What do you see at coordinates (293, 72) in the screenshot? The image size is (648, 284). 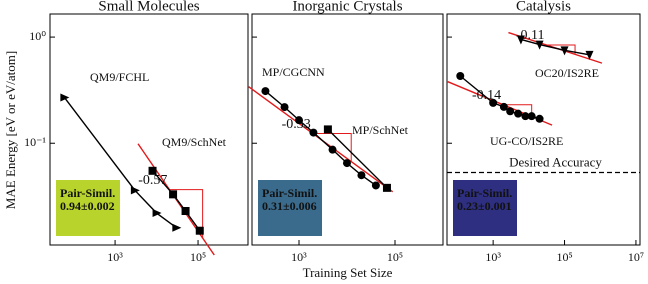 I see `series-label: MP/CGCNN` at bounding box center [293, 72].